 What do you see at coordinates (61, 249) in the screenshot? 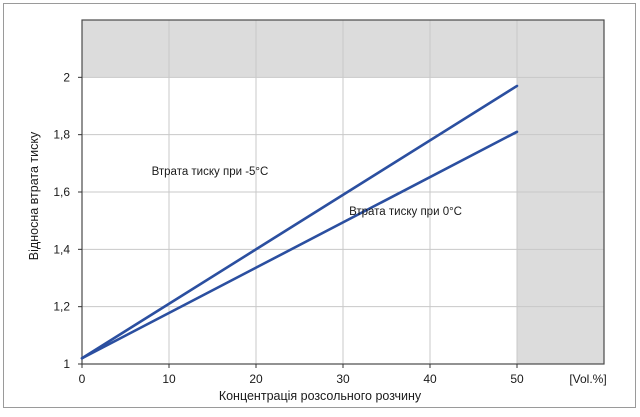
I see `y-tick-label-1,4: 1,4` at bounding box center [61, 249].